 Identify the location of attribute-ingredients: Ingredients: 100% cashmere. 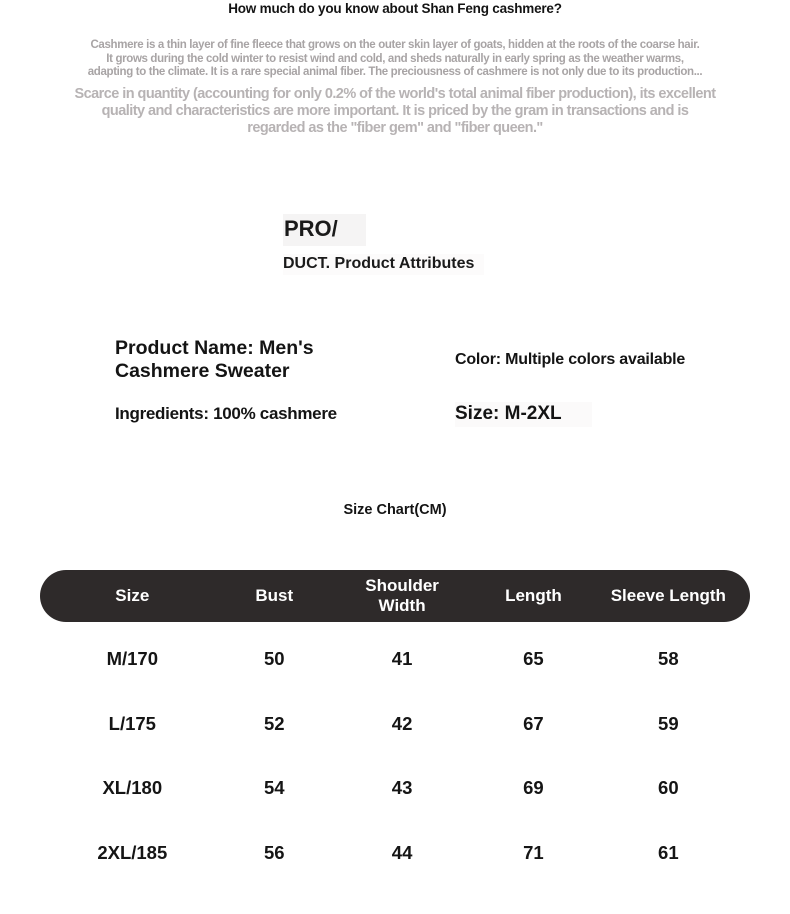
(226, 413).